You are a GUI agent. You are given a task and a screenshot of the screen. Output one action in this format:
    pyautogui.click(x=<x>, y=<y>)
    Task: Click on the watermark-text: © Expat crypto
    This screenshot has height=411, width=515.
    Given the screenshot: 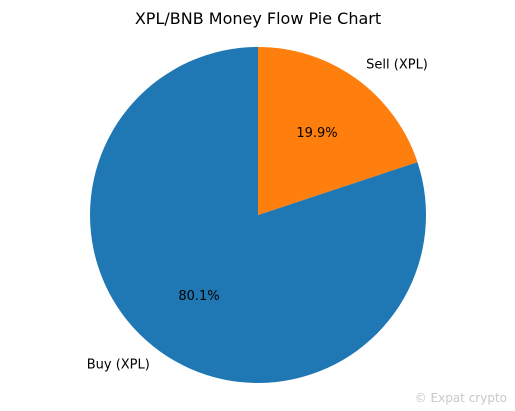 What is the action you would take?
    pyautogui.click(x=460, y=398)
    